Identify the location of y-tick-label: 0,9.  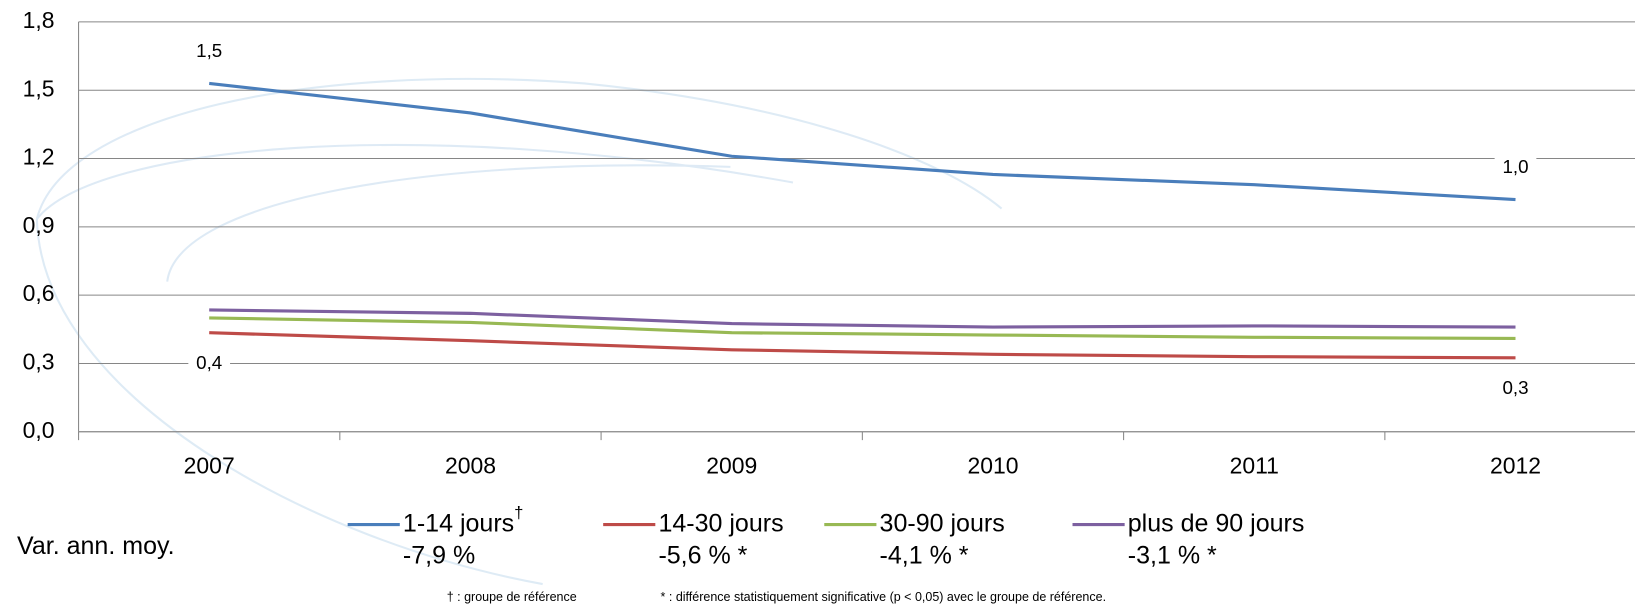
(39, 225).